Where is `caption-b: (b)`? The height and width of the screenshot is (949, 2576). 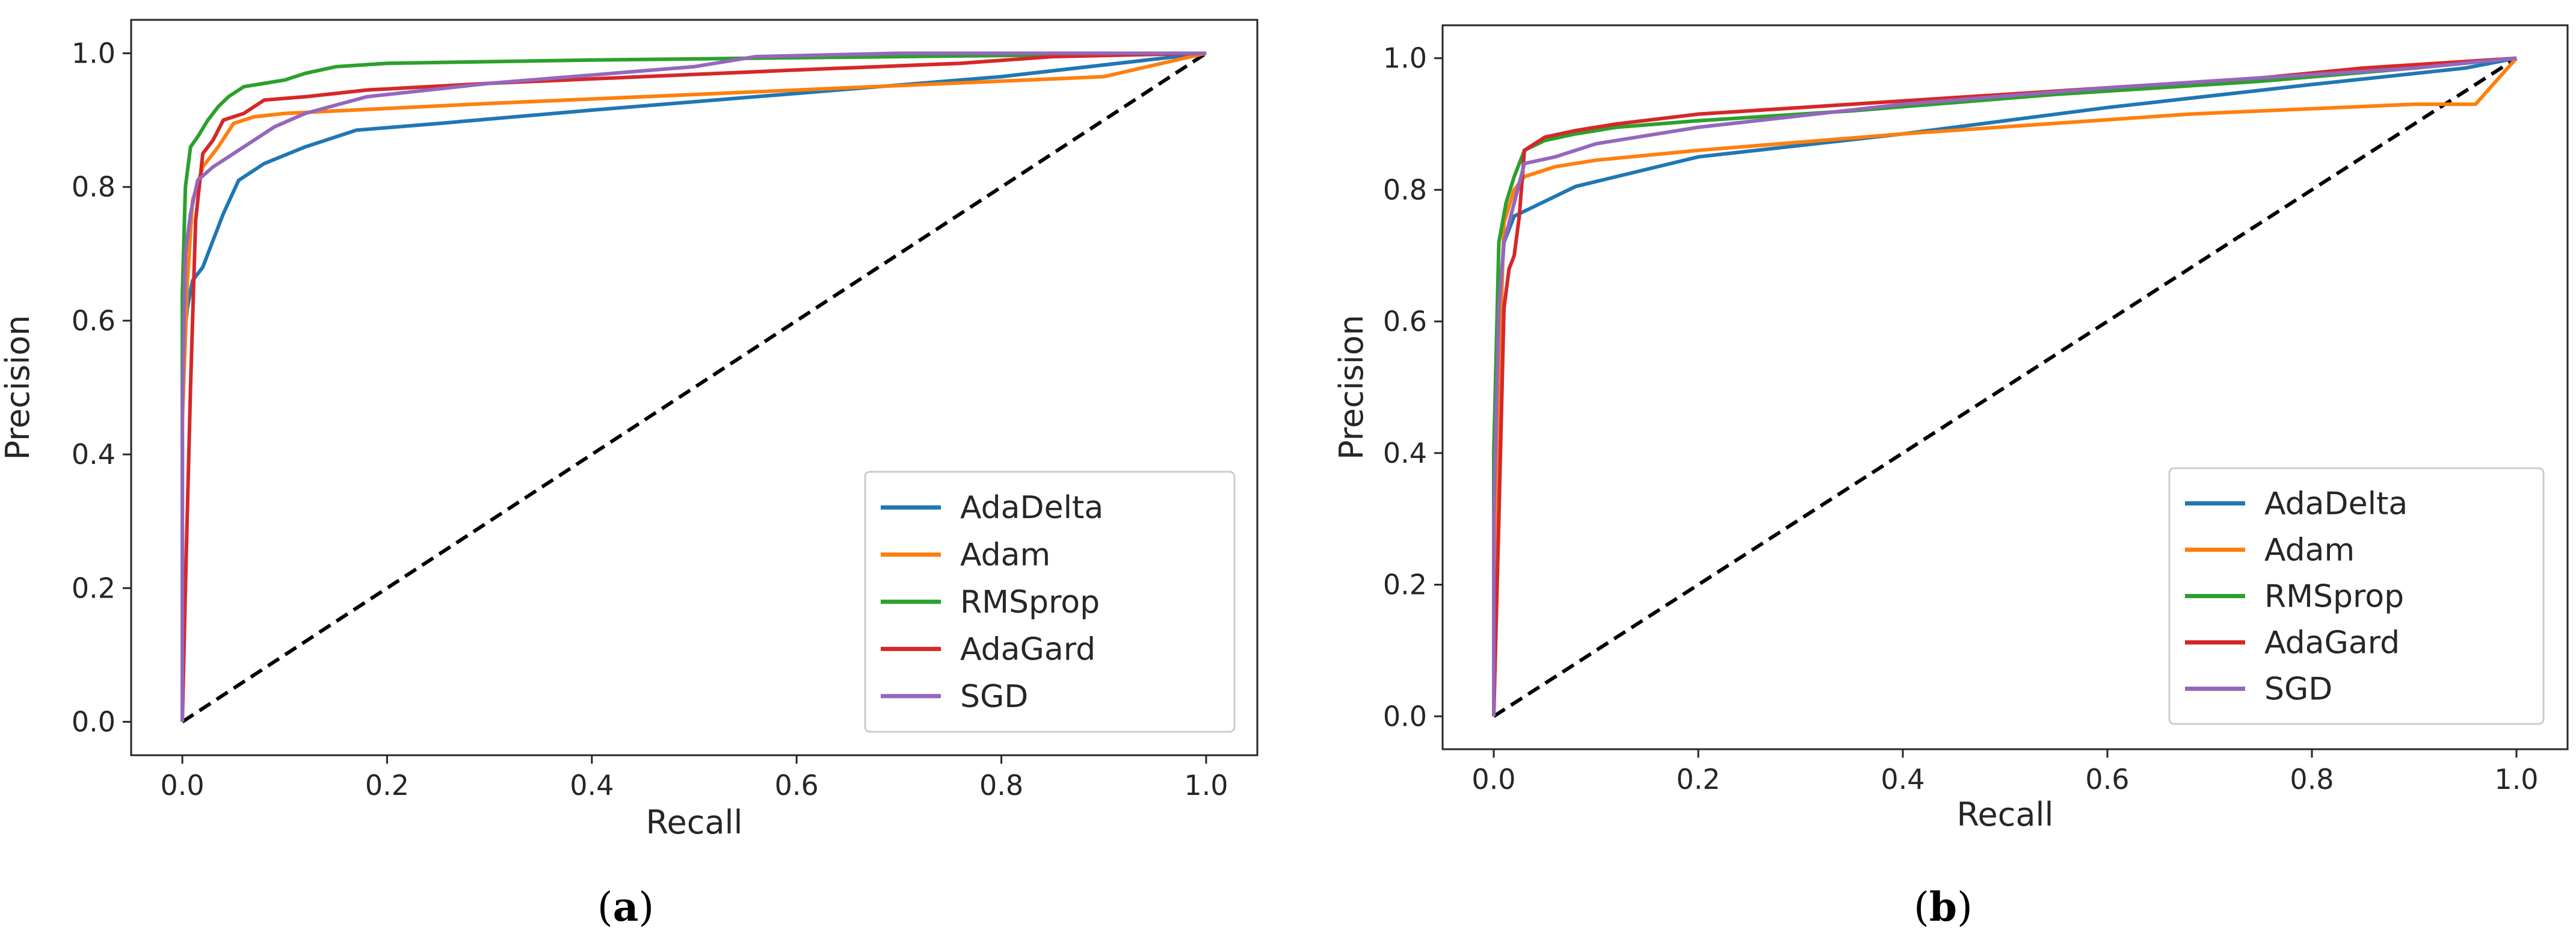
caption-b: (b) is located at coordinates (1943, 906).